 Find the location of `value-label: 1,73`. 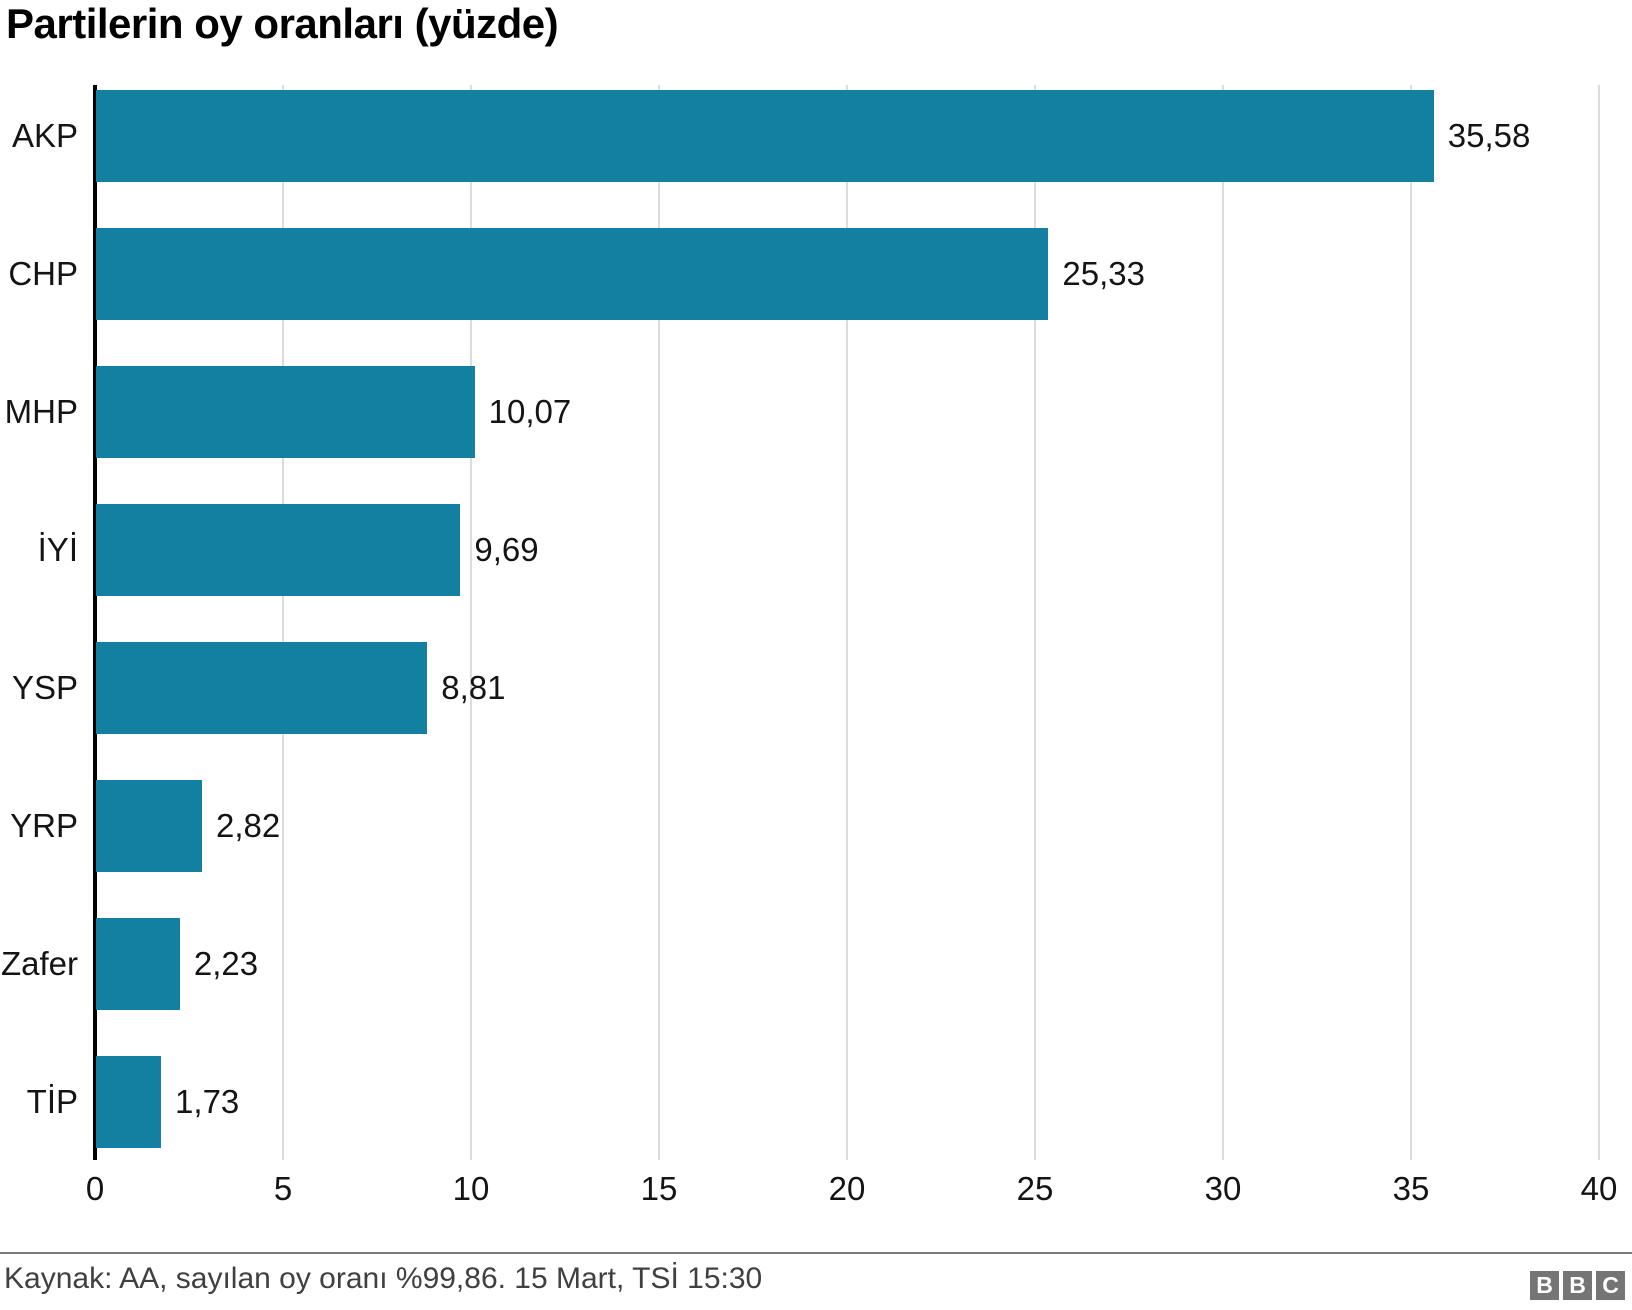

value-label: 1,73 is located at coordinates (207, 1101).